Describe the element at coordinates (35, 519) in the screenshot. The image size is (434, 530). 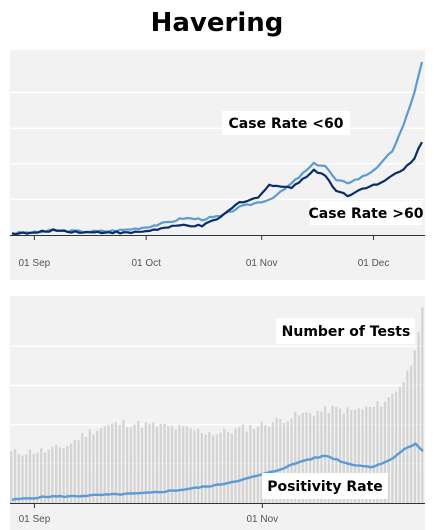
I see `x-tick-label: 01 Sep` at that location.